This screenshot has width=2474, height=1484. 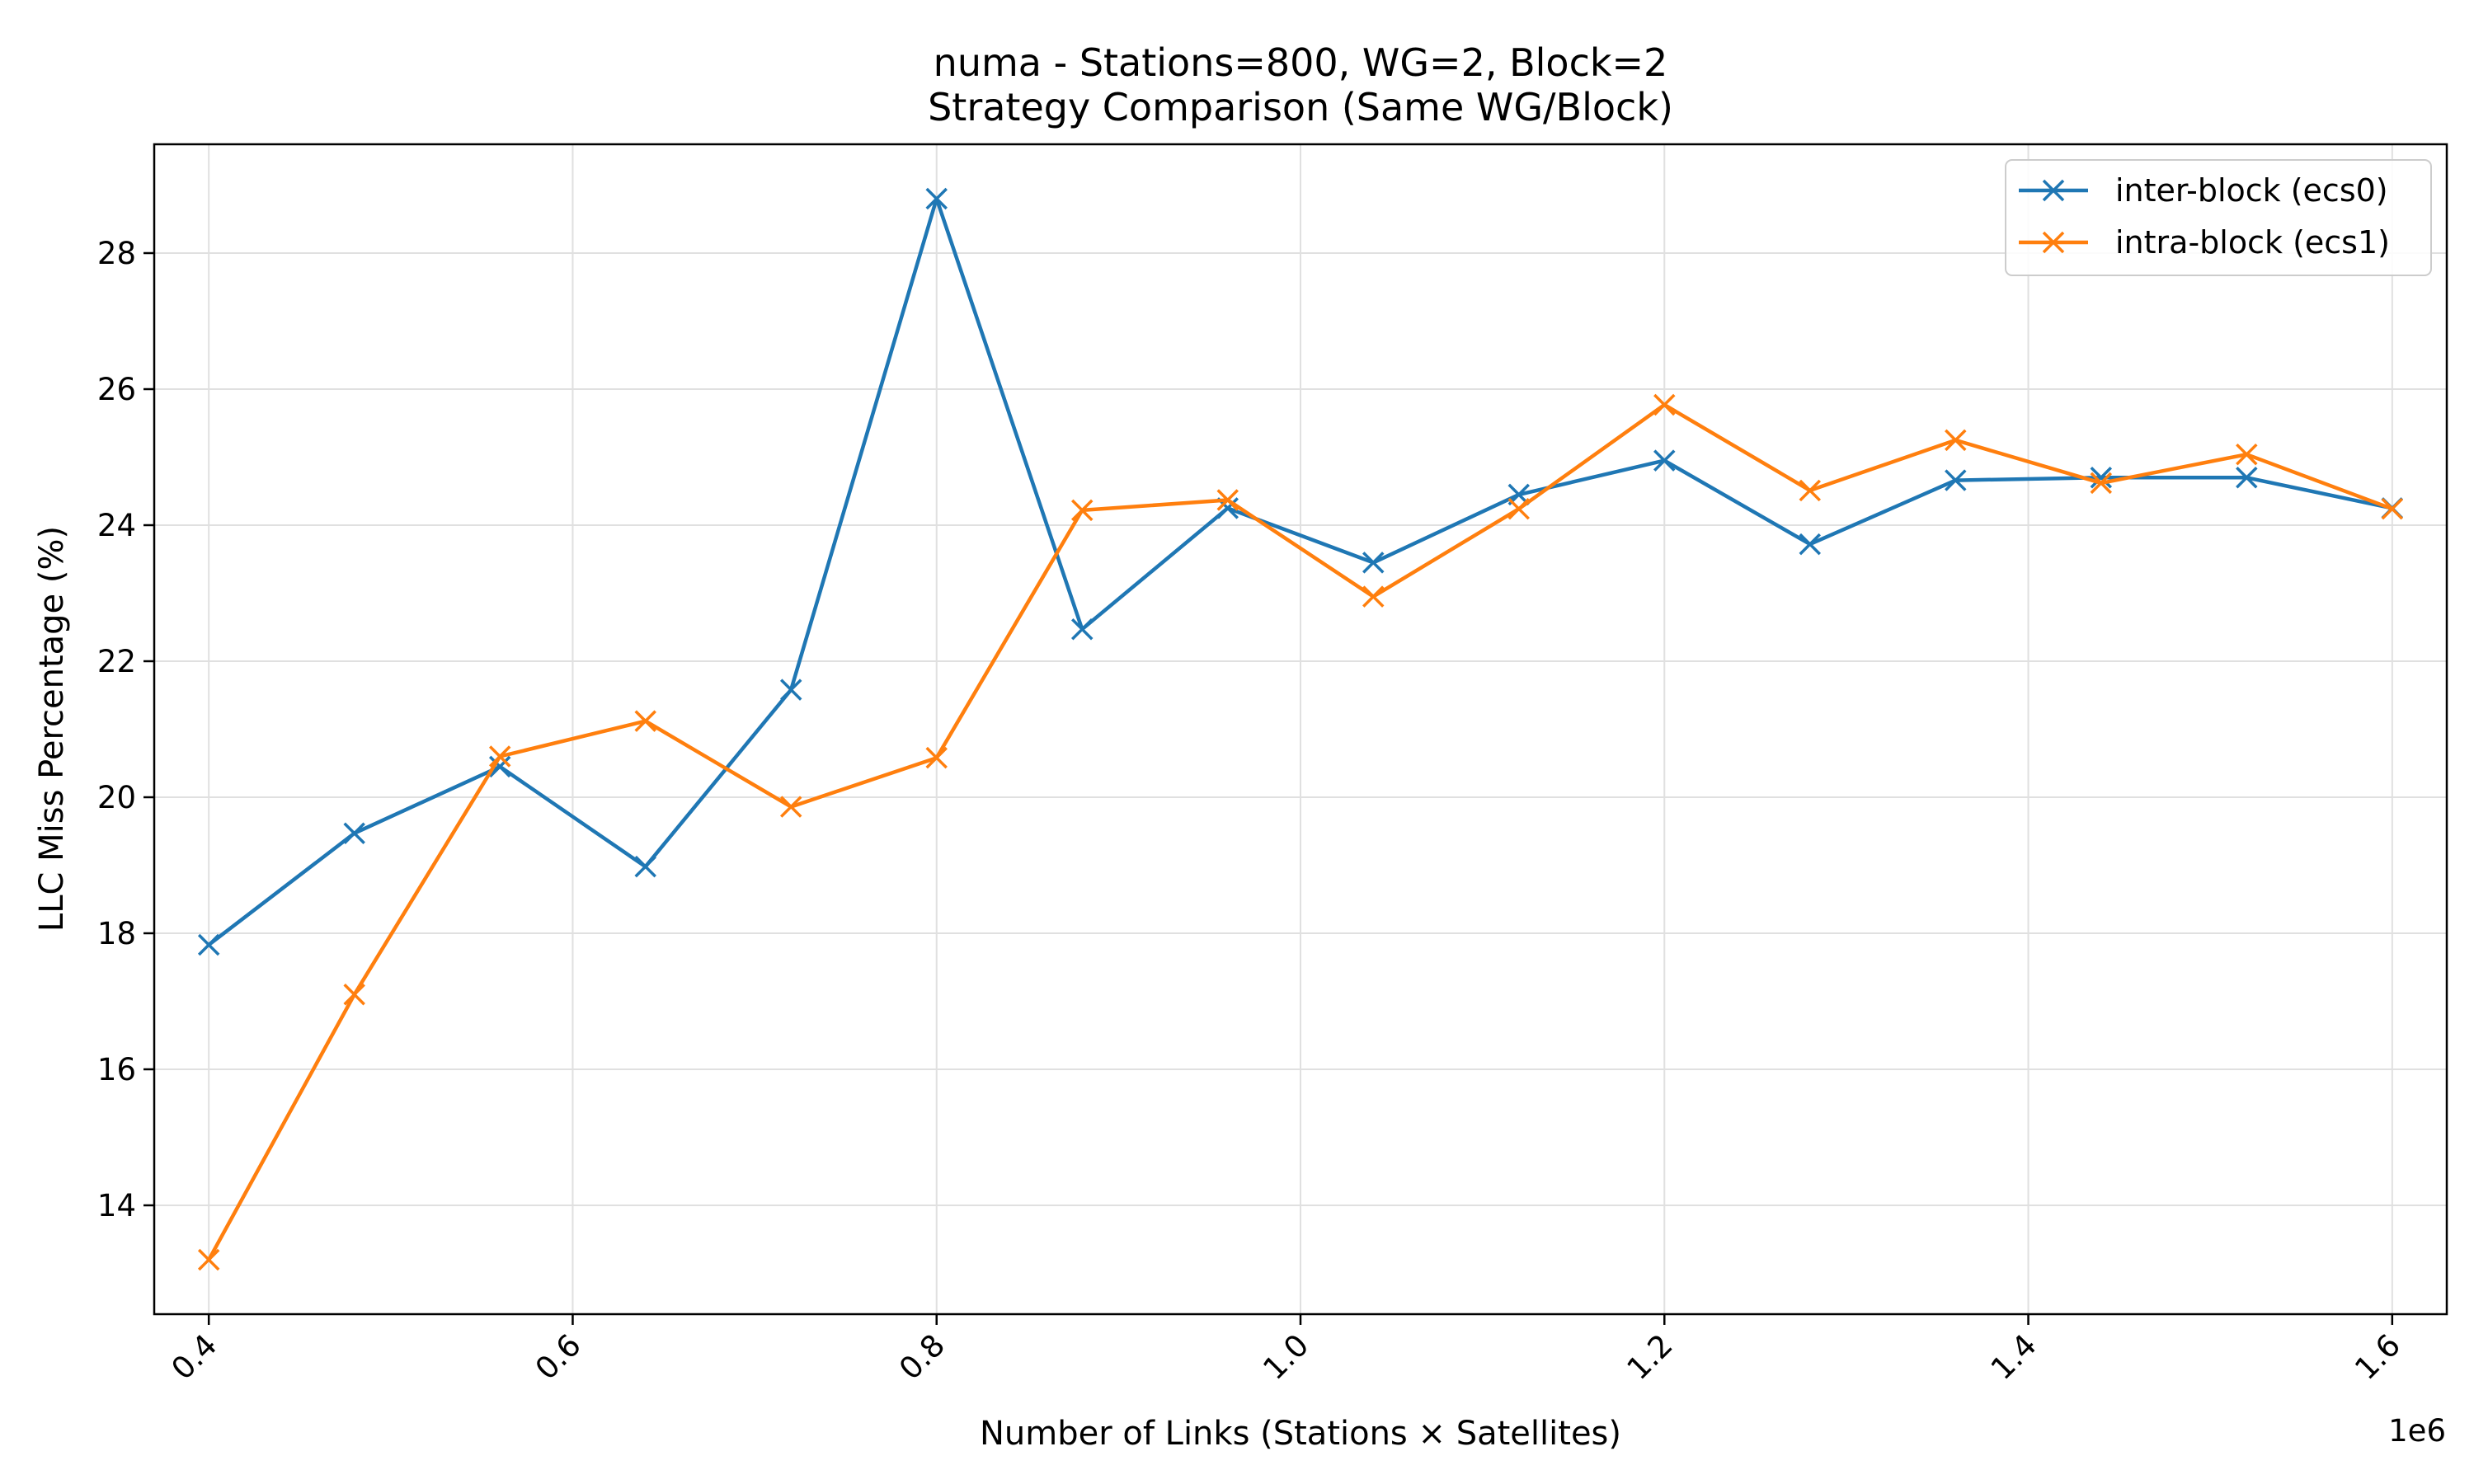 I want to click on x-axis-label: Number of Links (Stations × Satellites), so click(x=1300, y=1434).